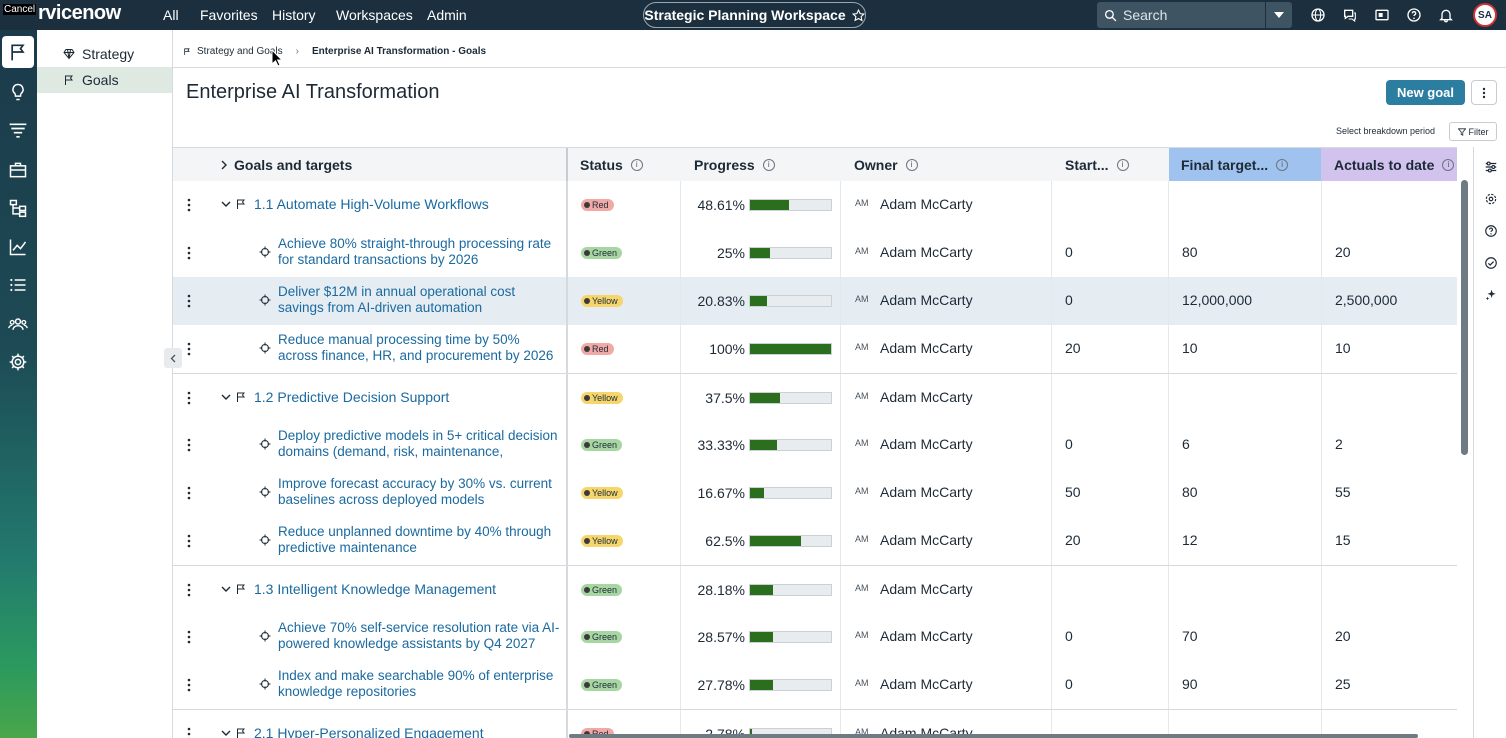 The image size is (1506, 738). I want to click on flag-icon, so click(18, 52).